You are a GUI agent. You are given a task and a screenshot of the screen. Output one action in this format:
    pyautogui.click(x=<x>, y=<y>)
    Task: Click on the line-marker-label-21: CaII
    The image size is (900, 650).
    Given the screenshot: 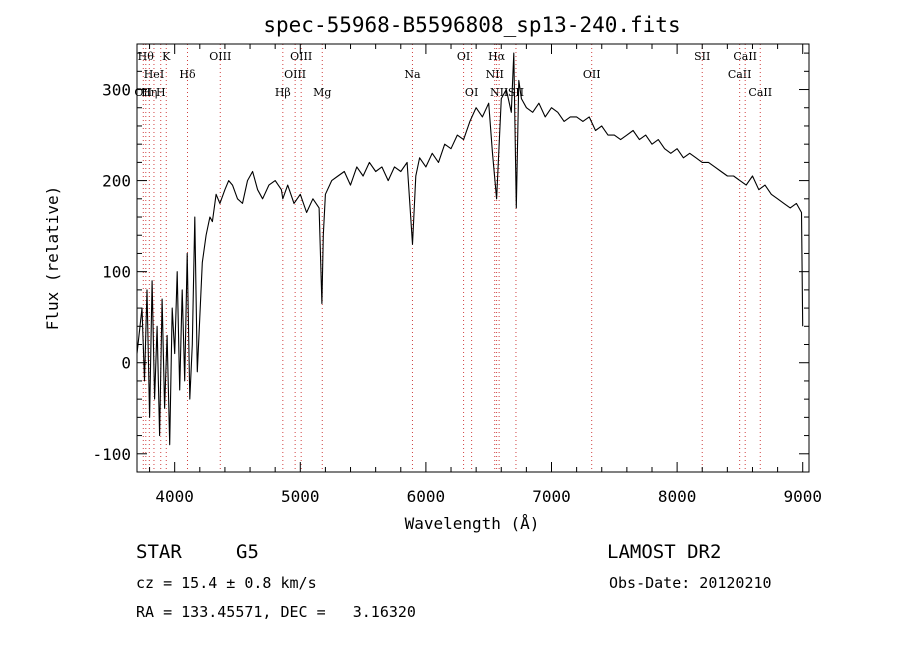 What is the action you would take?
    pyautogui.click(x=740, y=74)
    